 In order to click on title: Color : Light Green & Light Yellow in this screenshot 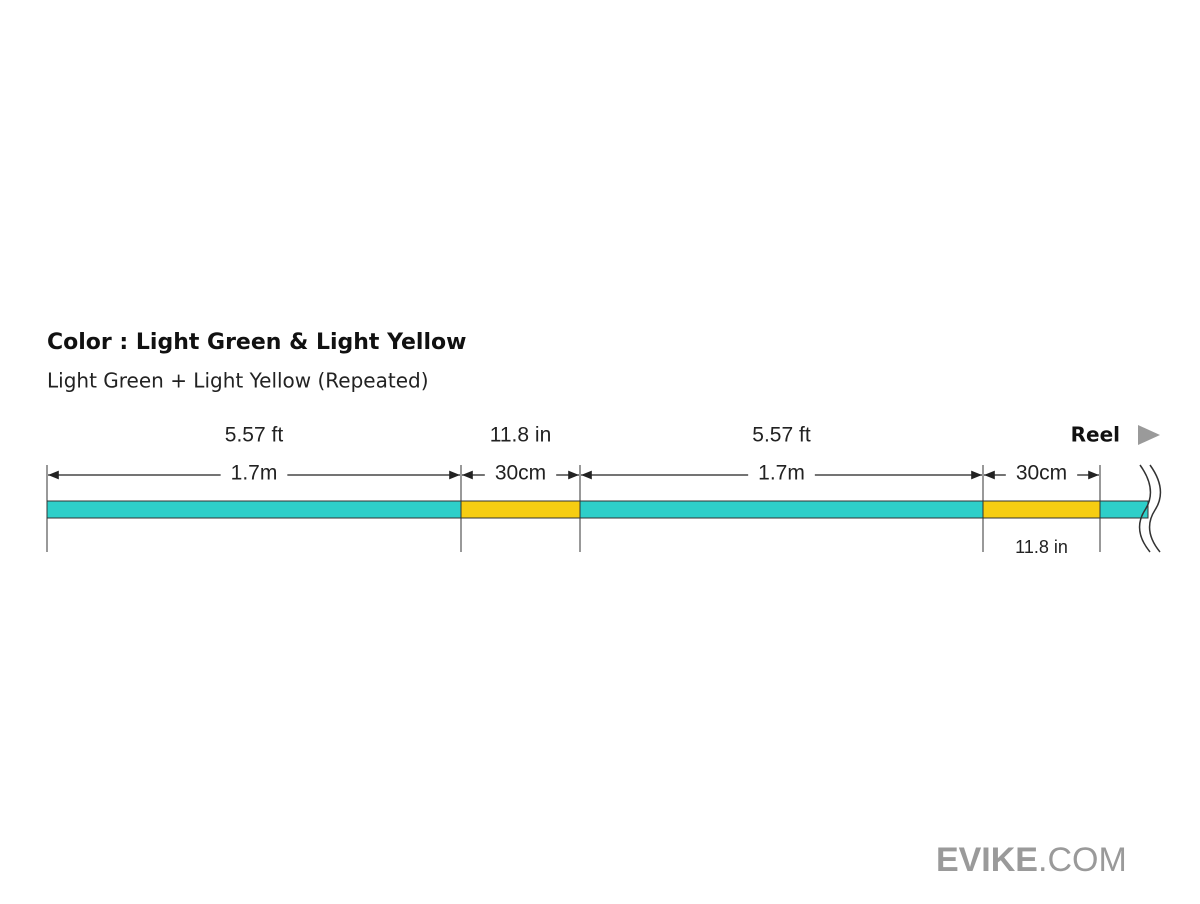, I will do `click(256, 342)`.